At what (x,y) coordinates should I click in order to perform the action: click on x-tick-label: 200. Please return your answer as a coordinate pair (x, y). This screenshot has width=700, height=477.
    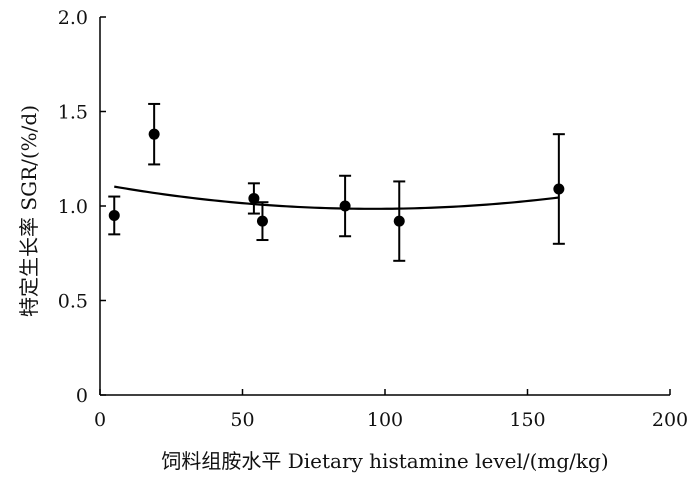
    Looking at the image, I should click on (670, 420).